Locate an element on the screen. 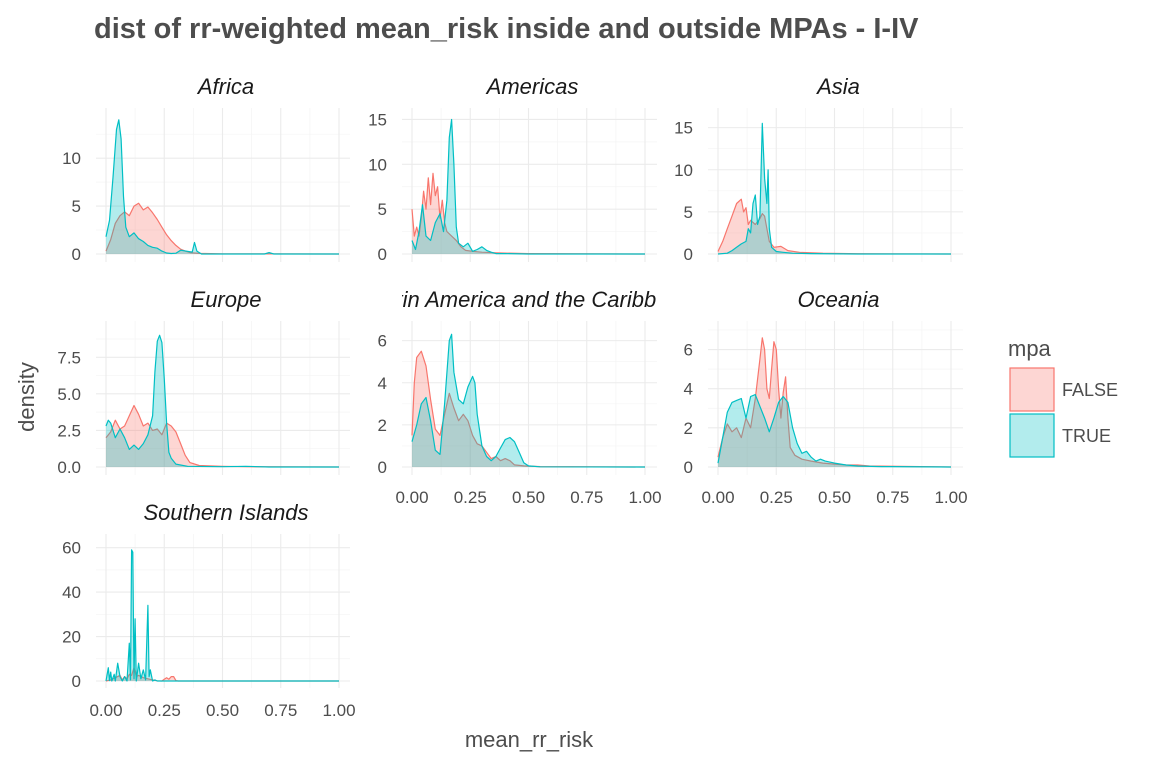 This screenshot has width=1152, height=768. strip-label-europe: Europe is located at coordinates (226, 299).